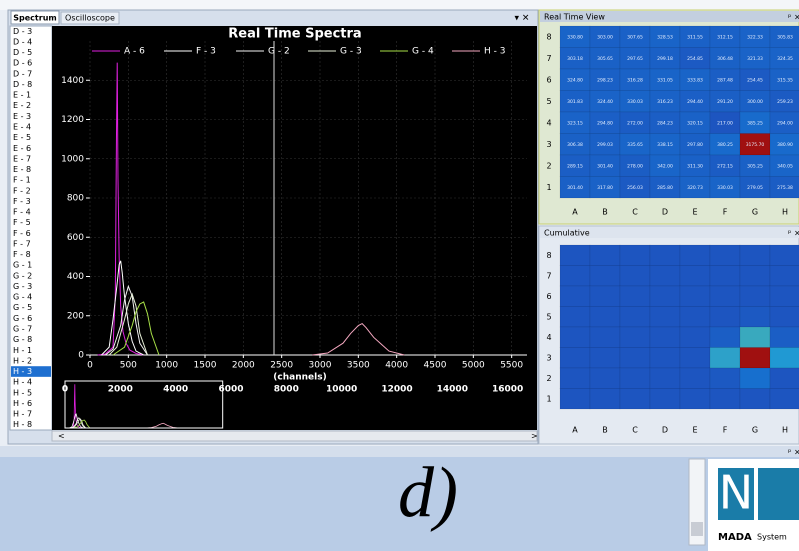 The width and height of the screenshot is (799, 551). Describe the element at coordinates (22, 180) in the screenshot. I see `channel-item: F - 1` at that location.